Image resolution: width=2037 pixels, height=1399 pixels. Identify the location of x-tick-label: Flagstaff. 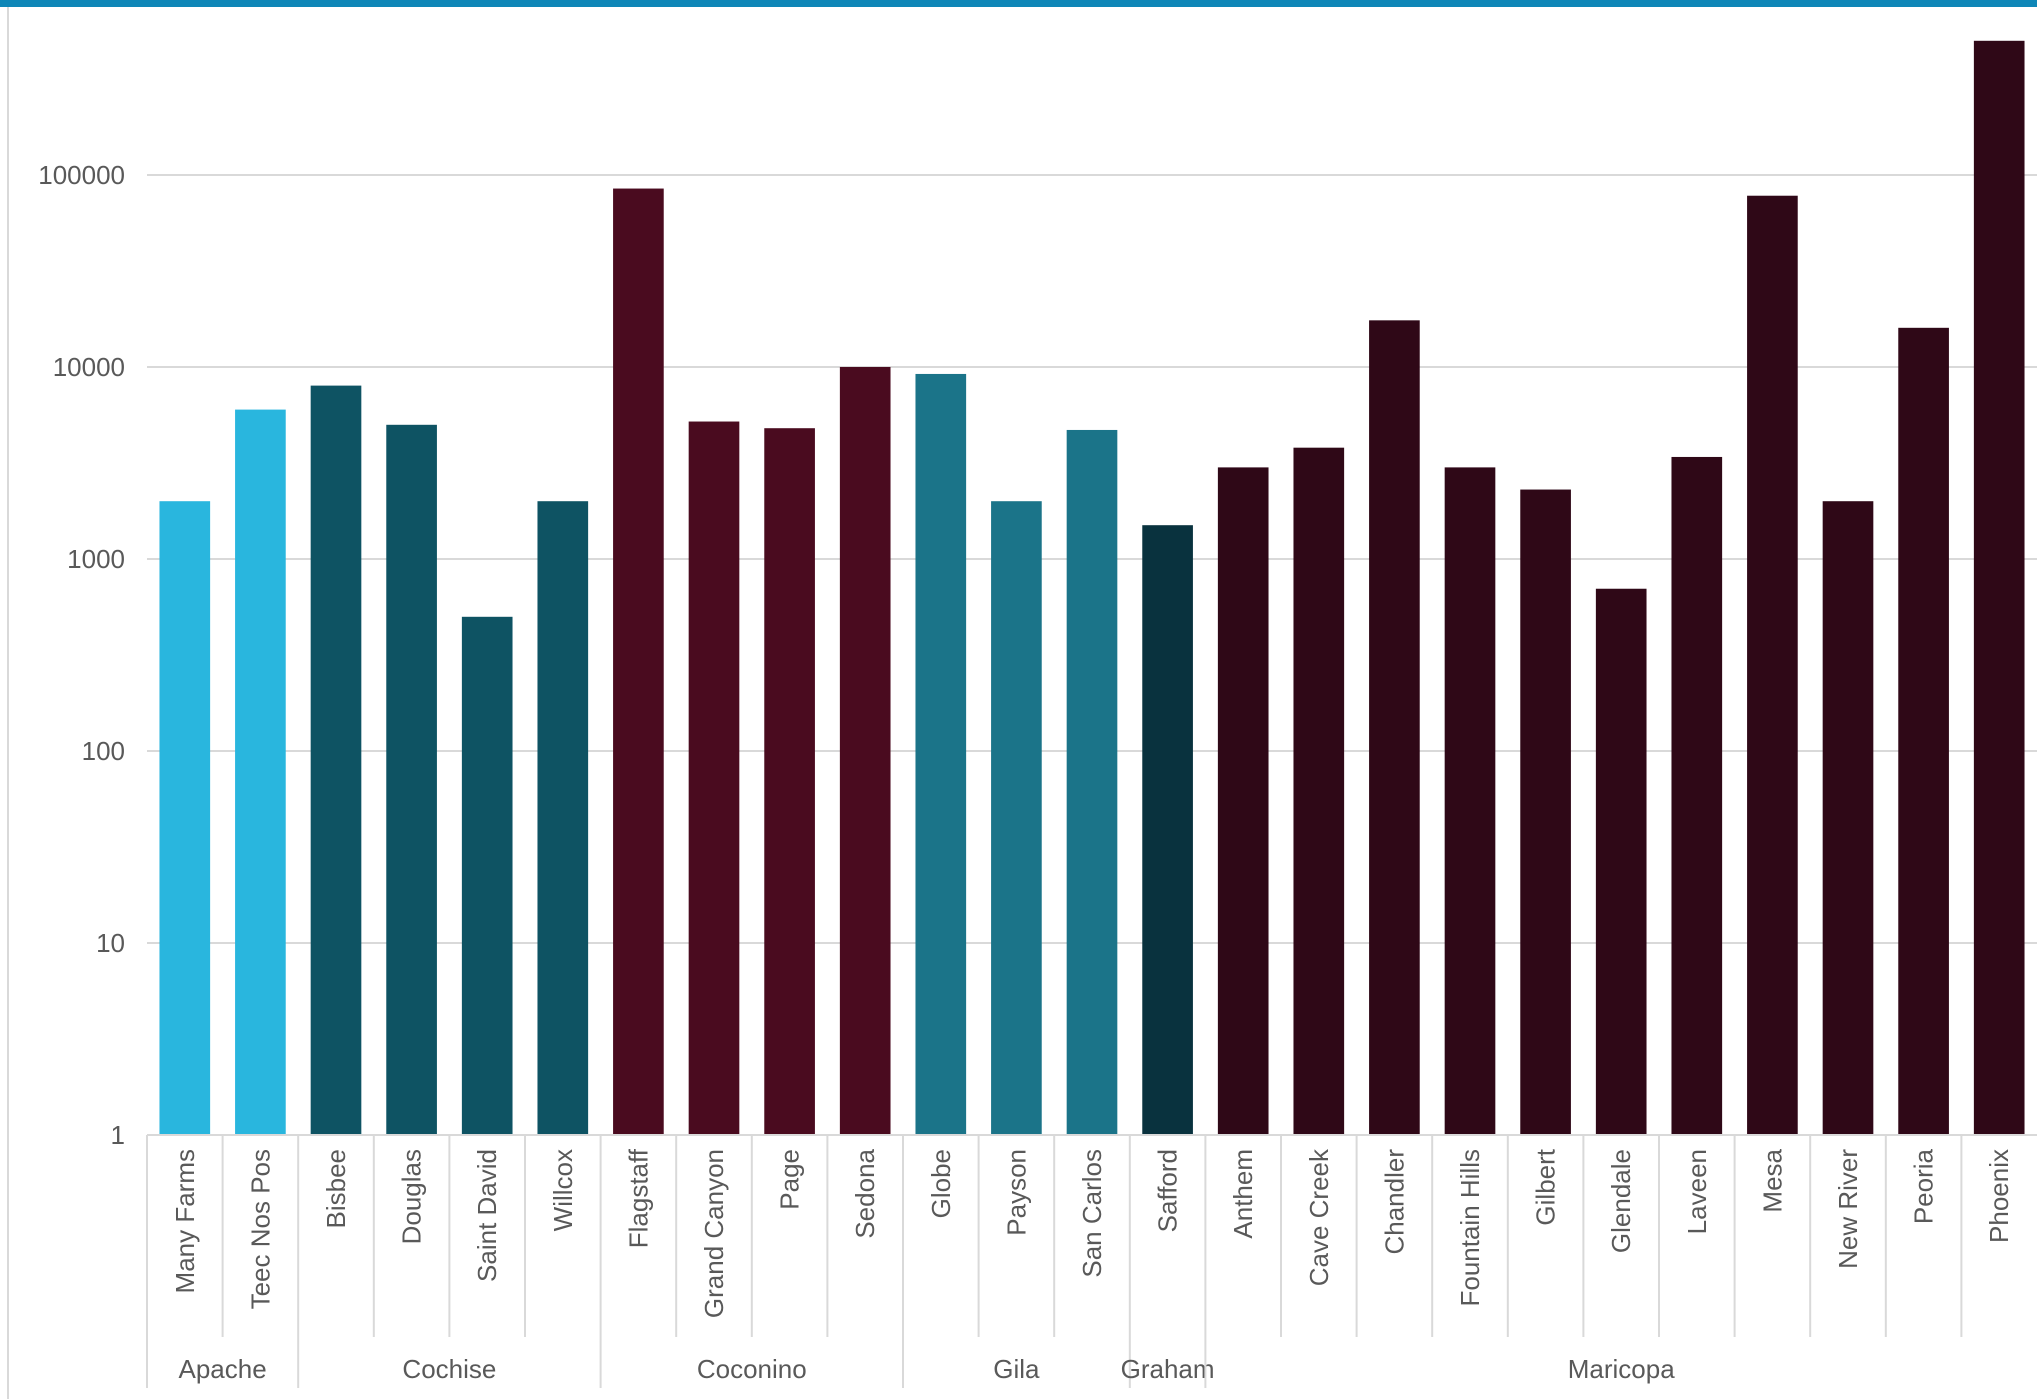
(638, 1198).